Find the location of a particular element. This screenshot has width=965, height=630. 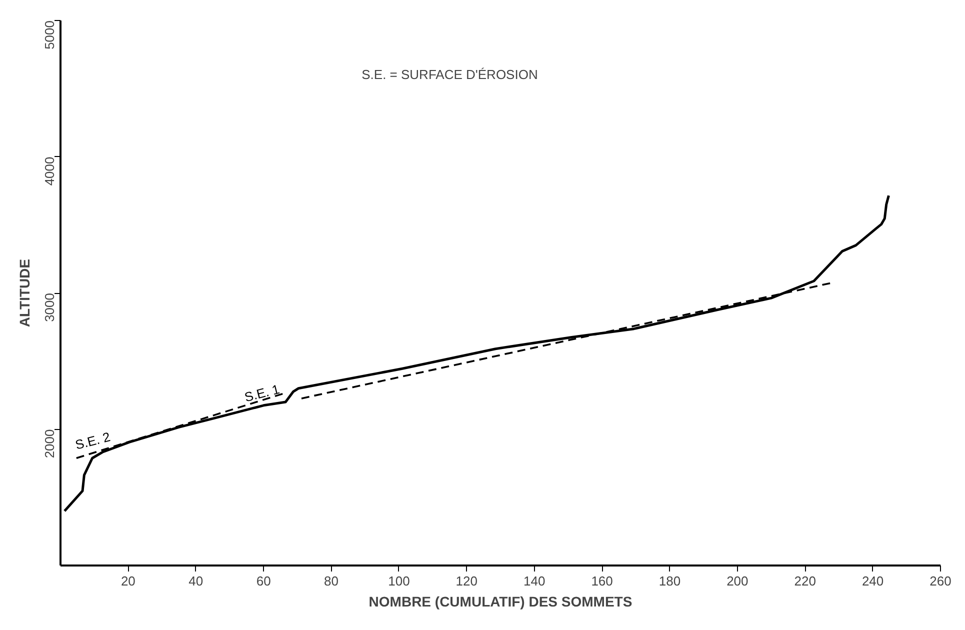

x-axis-title: NOMBRE (CUMULATIF) DES SOMMETS is located at coordinates (500, 602).